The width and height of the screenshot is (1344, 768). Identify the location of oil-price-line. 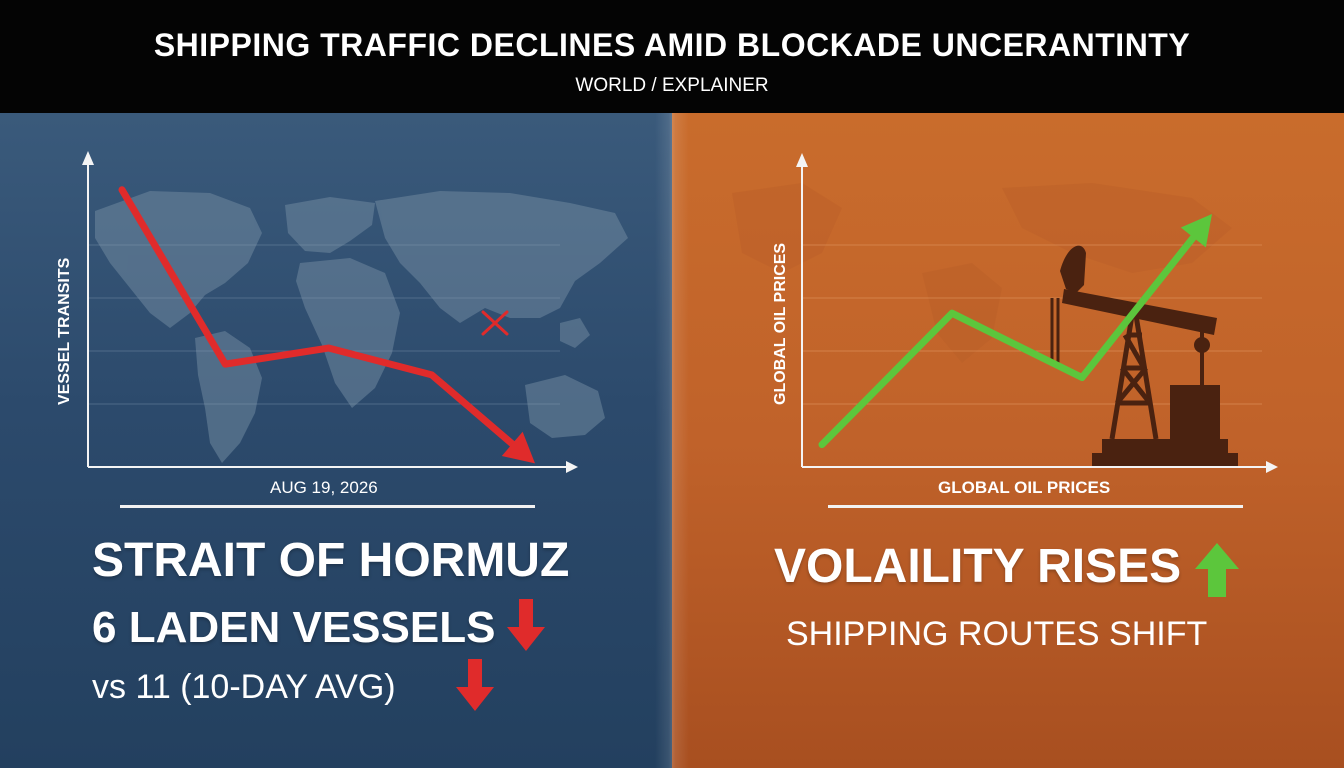
(1009, 339).